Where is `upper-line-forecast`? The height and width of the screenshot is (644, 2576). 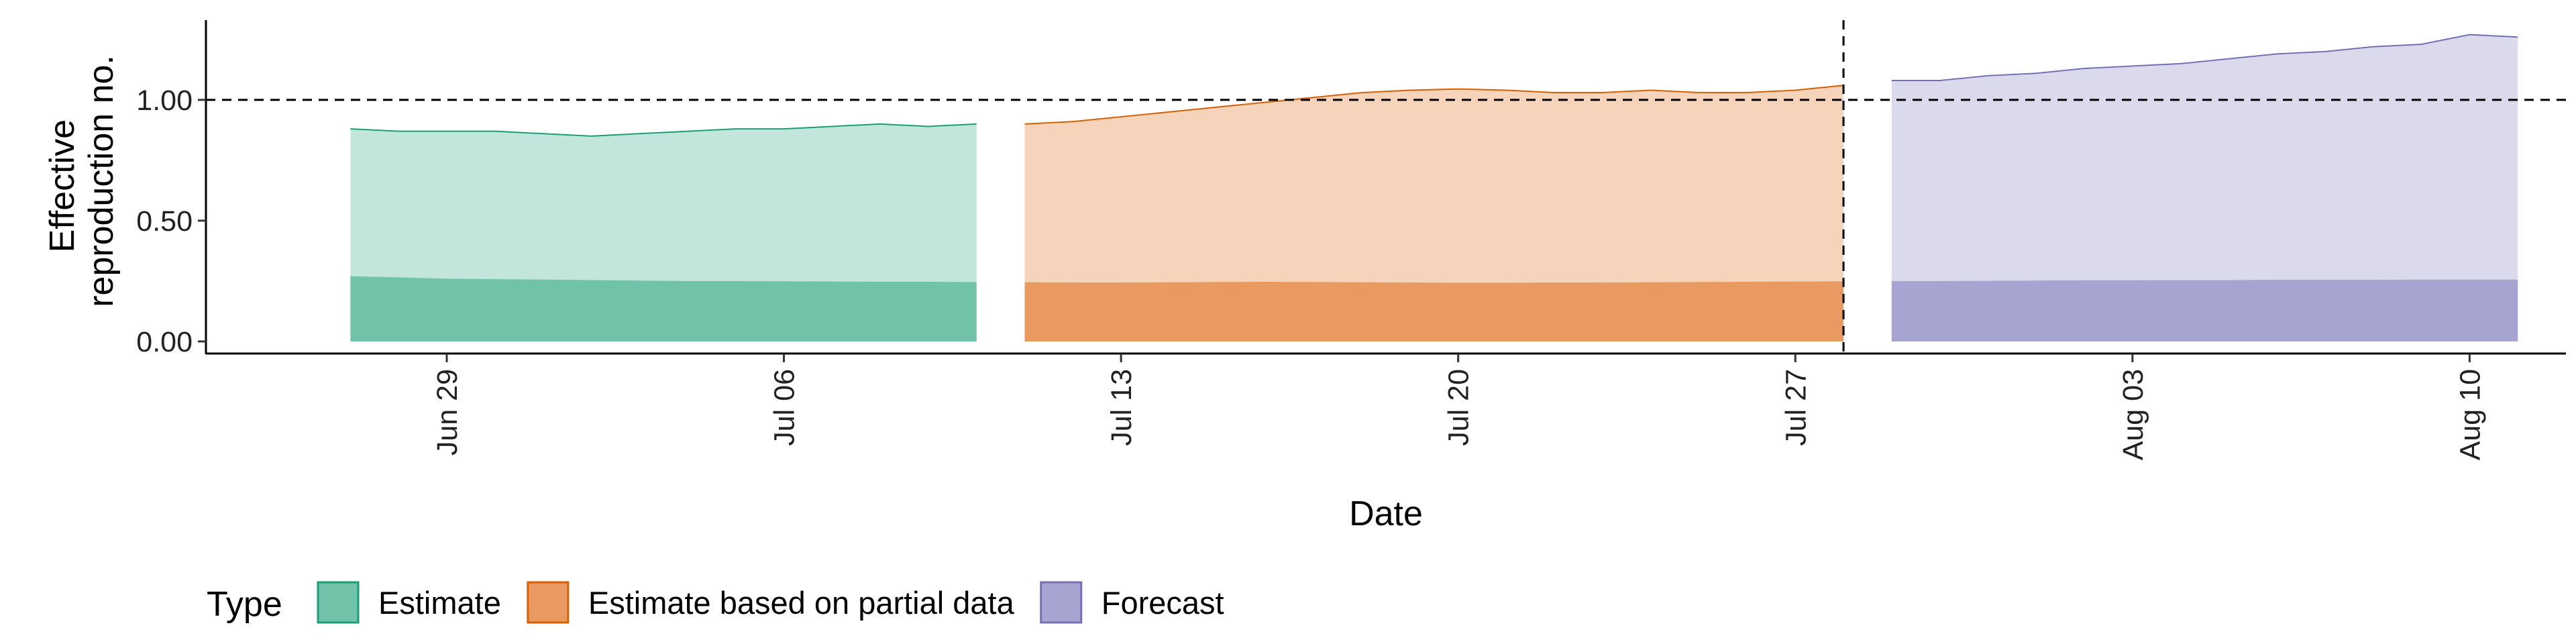
upper-line-forecast is located at coordinates (2204, 58).